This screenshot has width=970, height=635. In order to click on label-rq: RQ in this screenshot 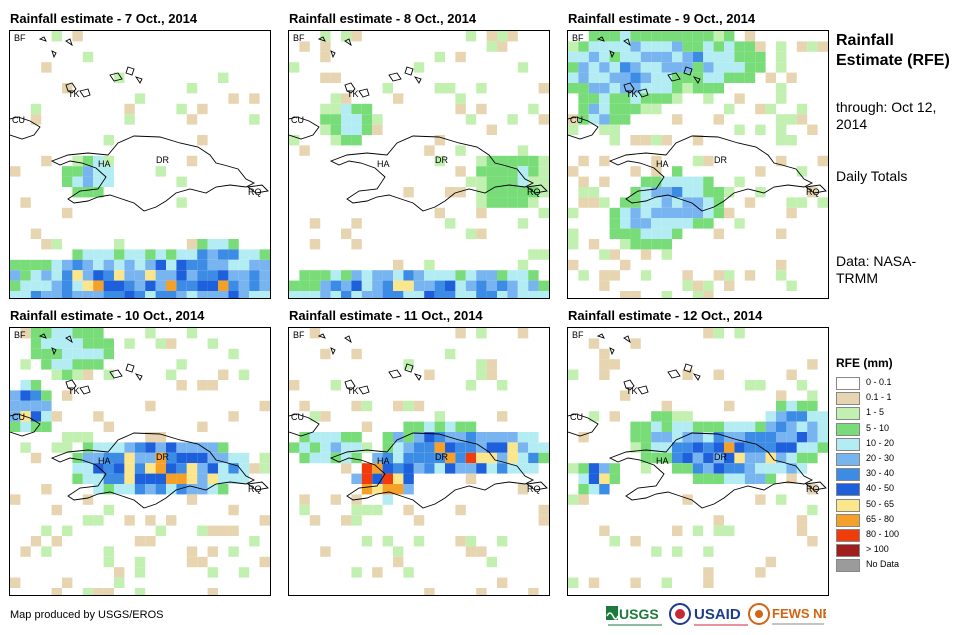, I will do `click(534, 192)`.